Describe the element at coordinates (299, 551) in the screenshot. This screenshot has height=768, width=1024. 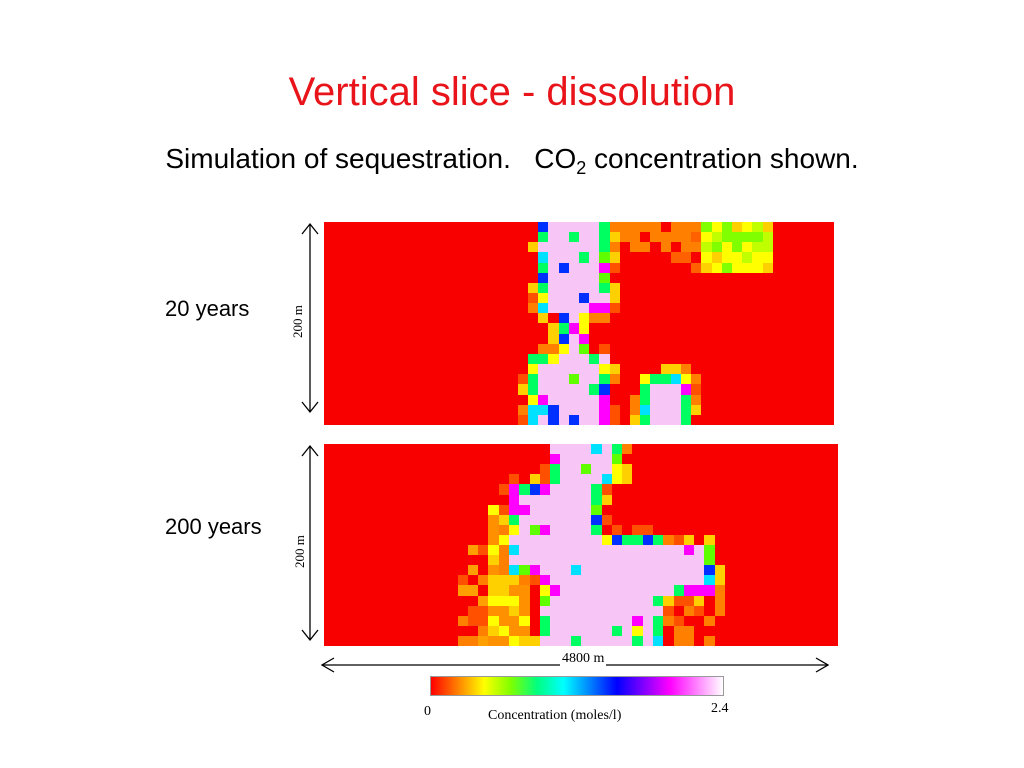
I see `height-label-bottom: 200 m` at that location.